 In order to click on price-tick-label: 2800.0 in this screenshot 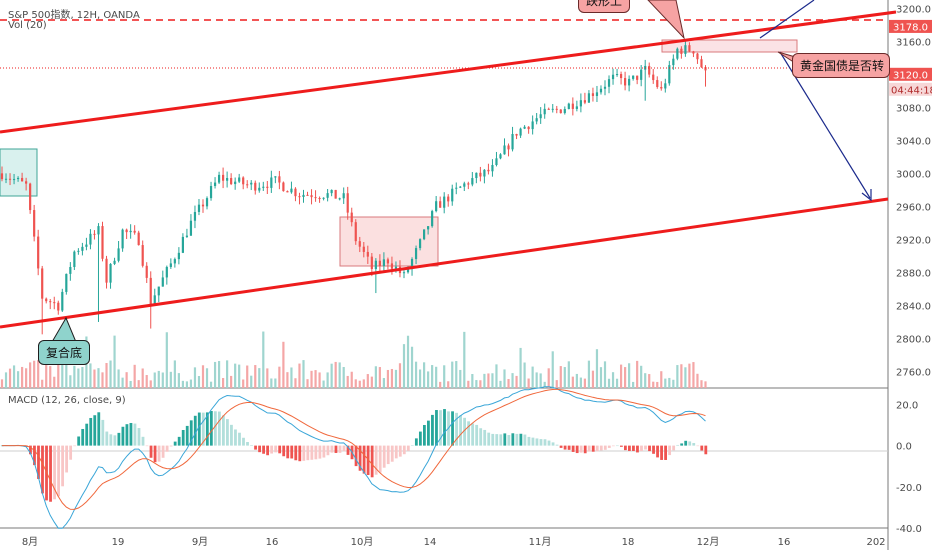, I will do `click(913, 339)`.